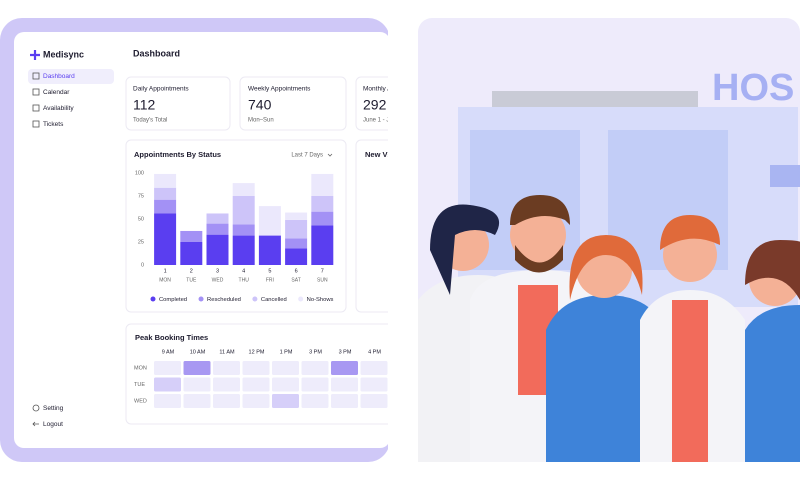 The image size is (800, 485). Describe the element at coordinates (141, 196) in the screenshot. I see `y-tick-label: 75` at that location.